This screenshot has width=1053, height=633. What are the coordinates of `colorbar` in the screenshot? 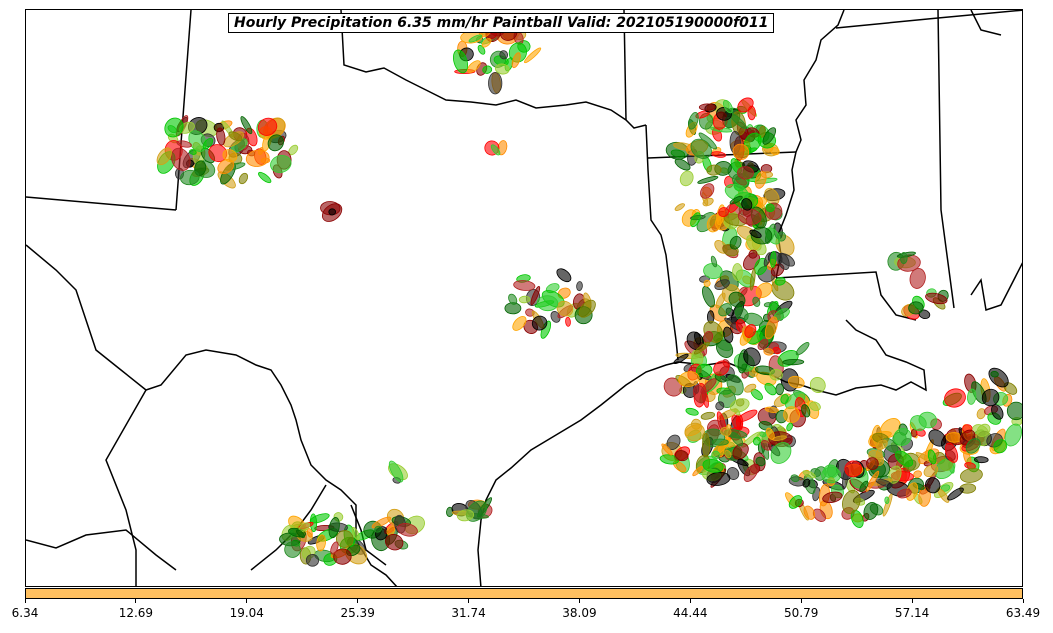 It's located at (524, 593).